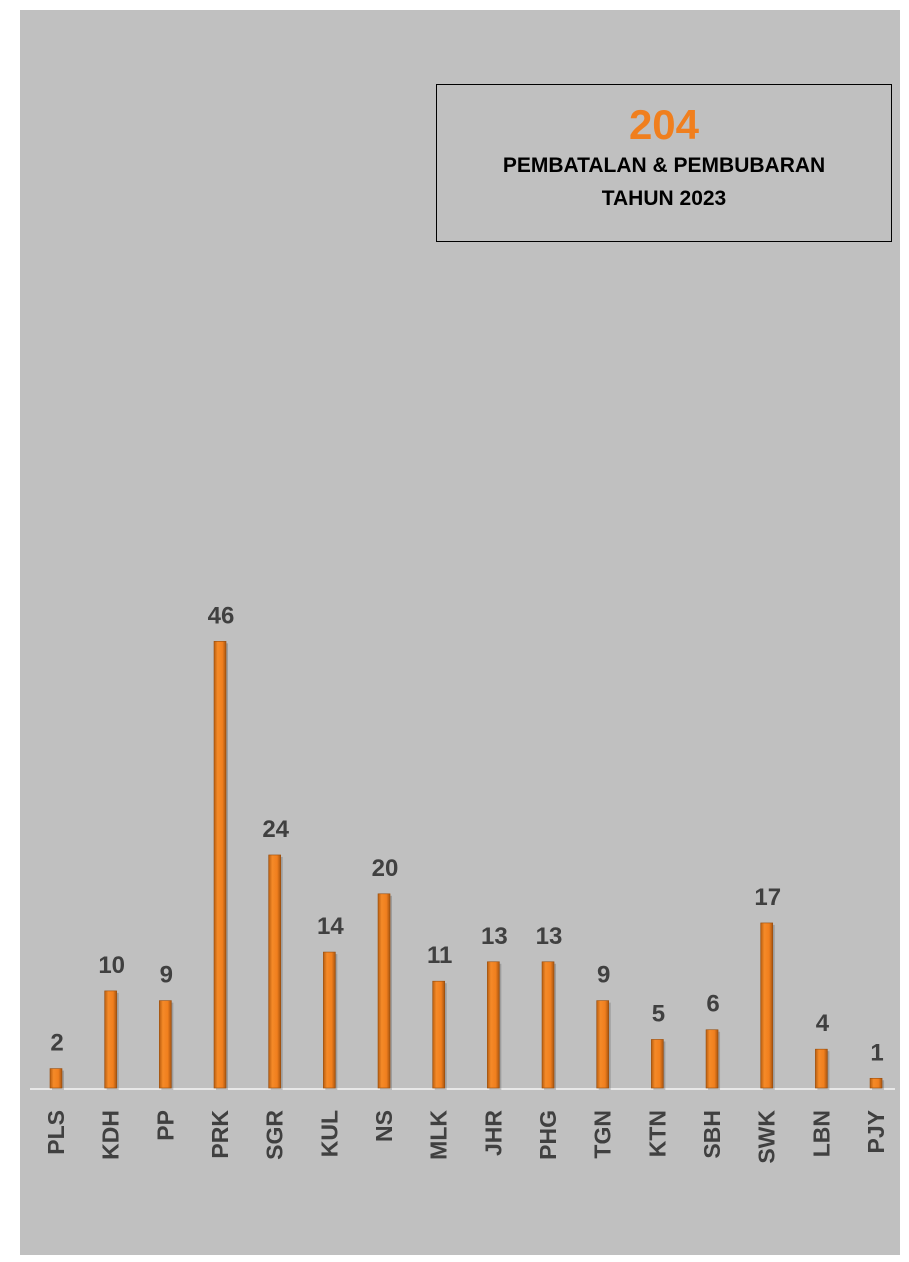 The image size is (909, 1262). I want to click on category-label-kul: KUL, so click(329, 1133).